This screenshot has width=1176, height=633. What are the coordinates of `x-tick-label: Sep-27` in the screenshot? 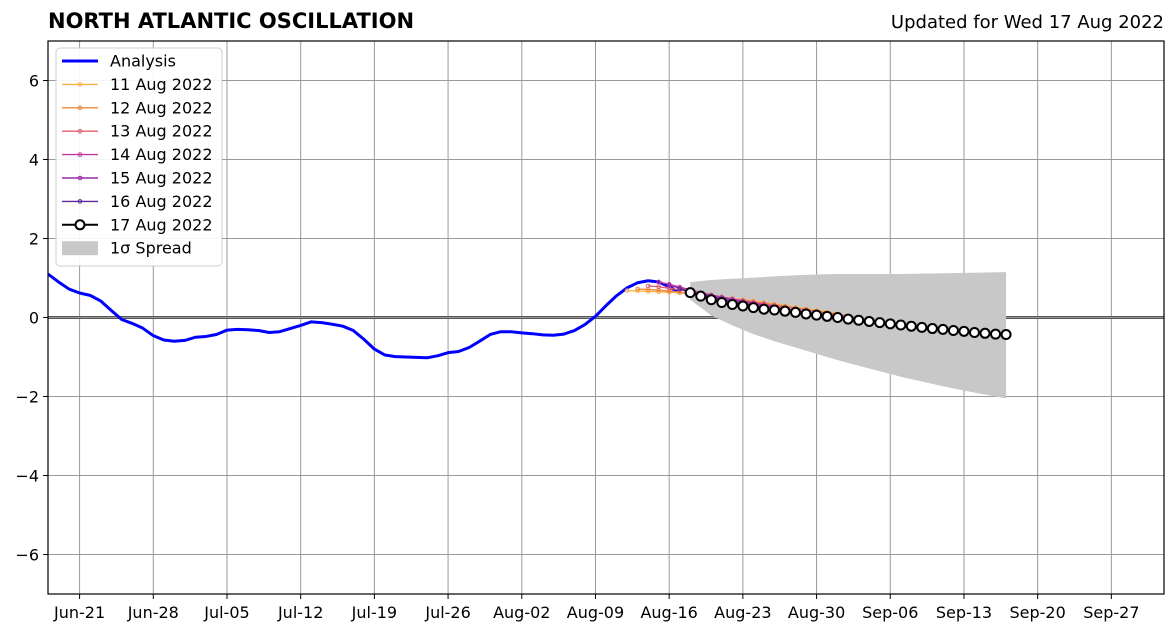 It's located at (1111, 612).